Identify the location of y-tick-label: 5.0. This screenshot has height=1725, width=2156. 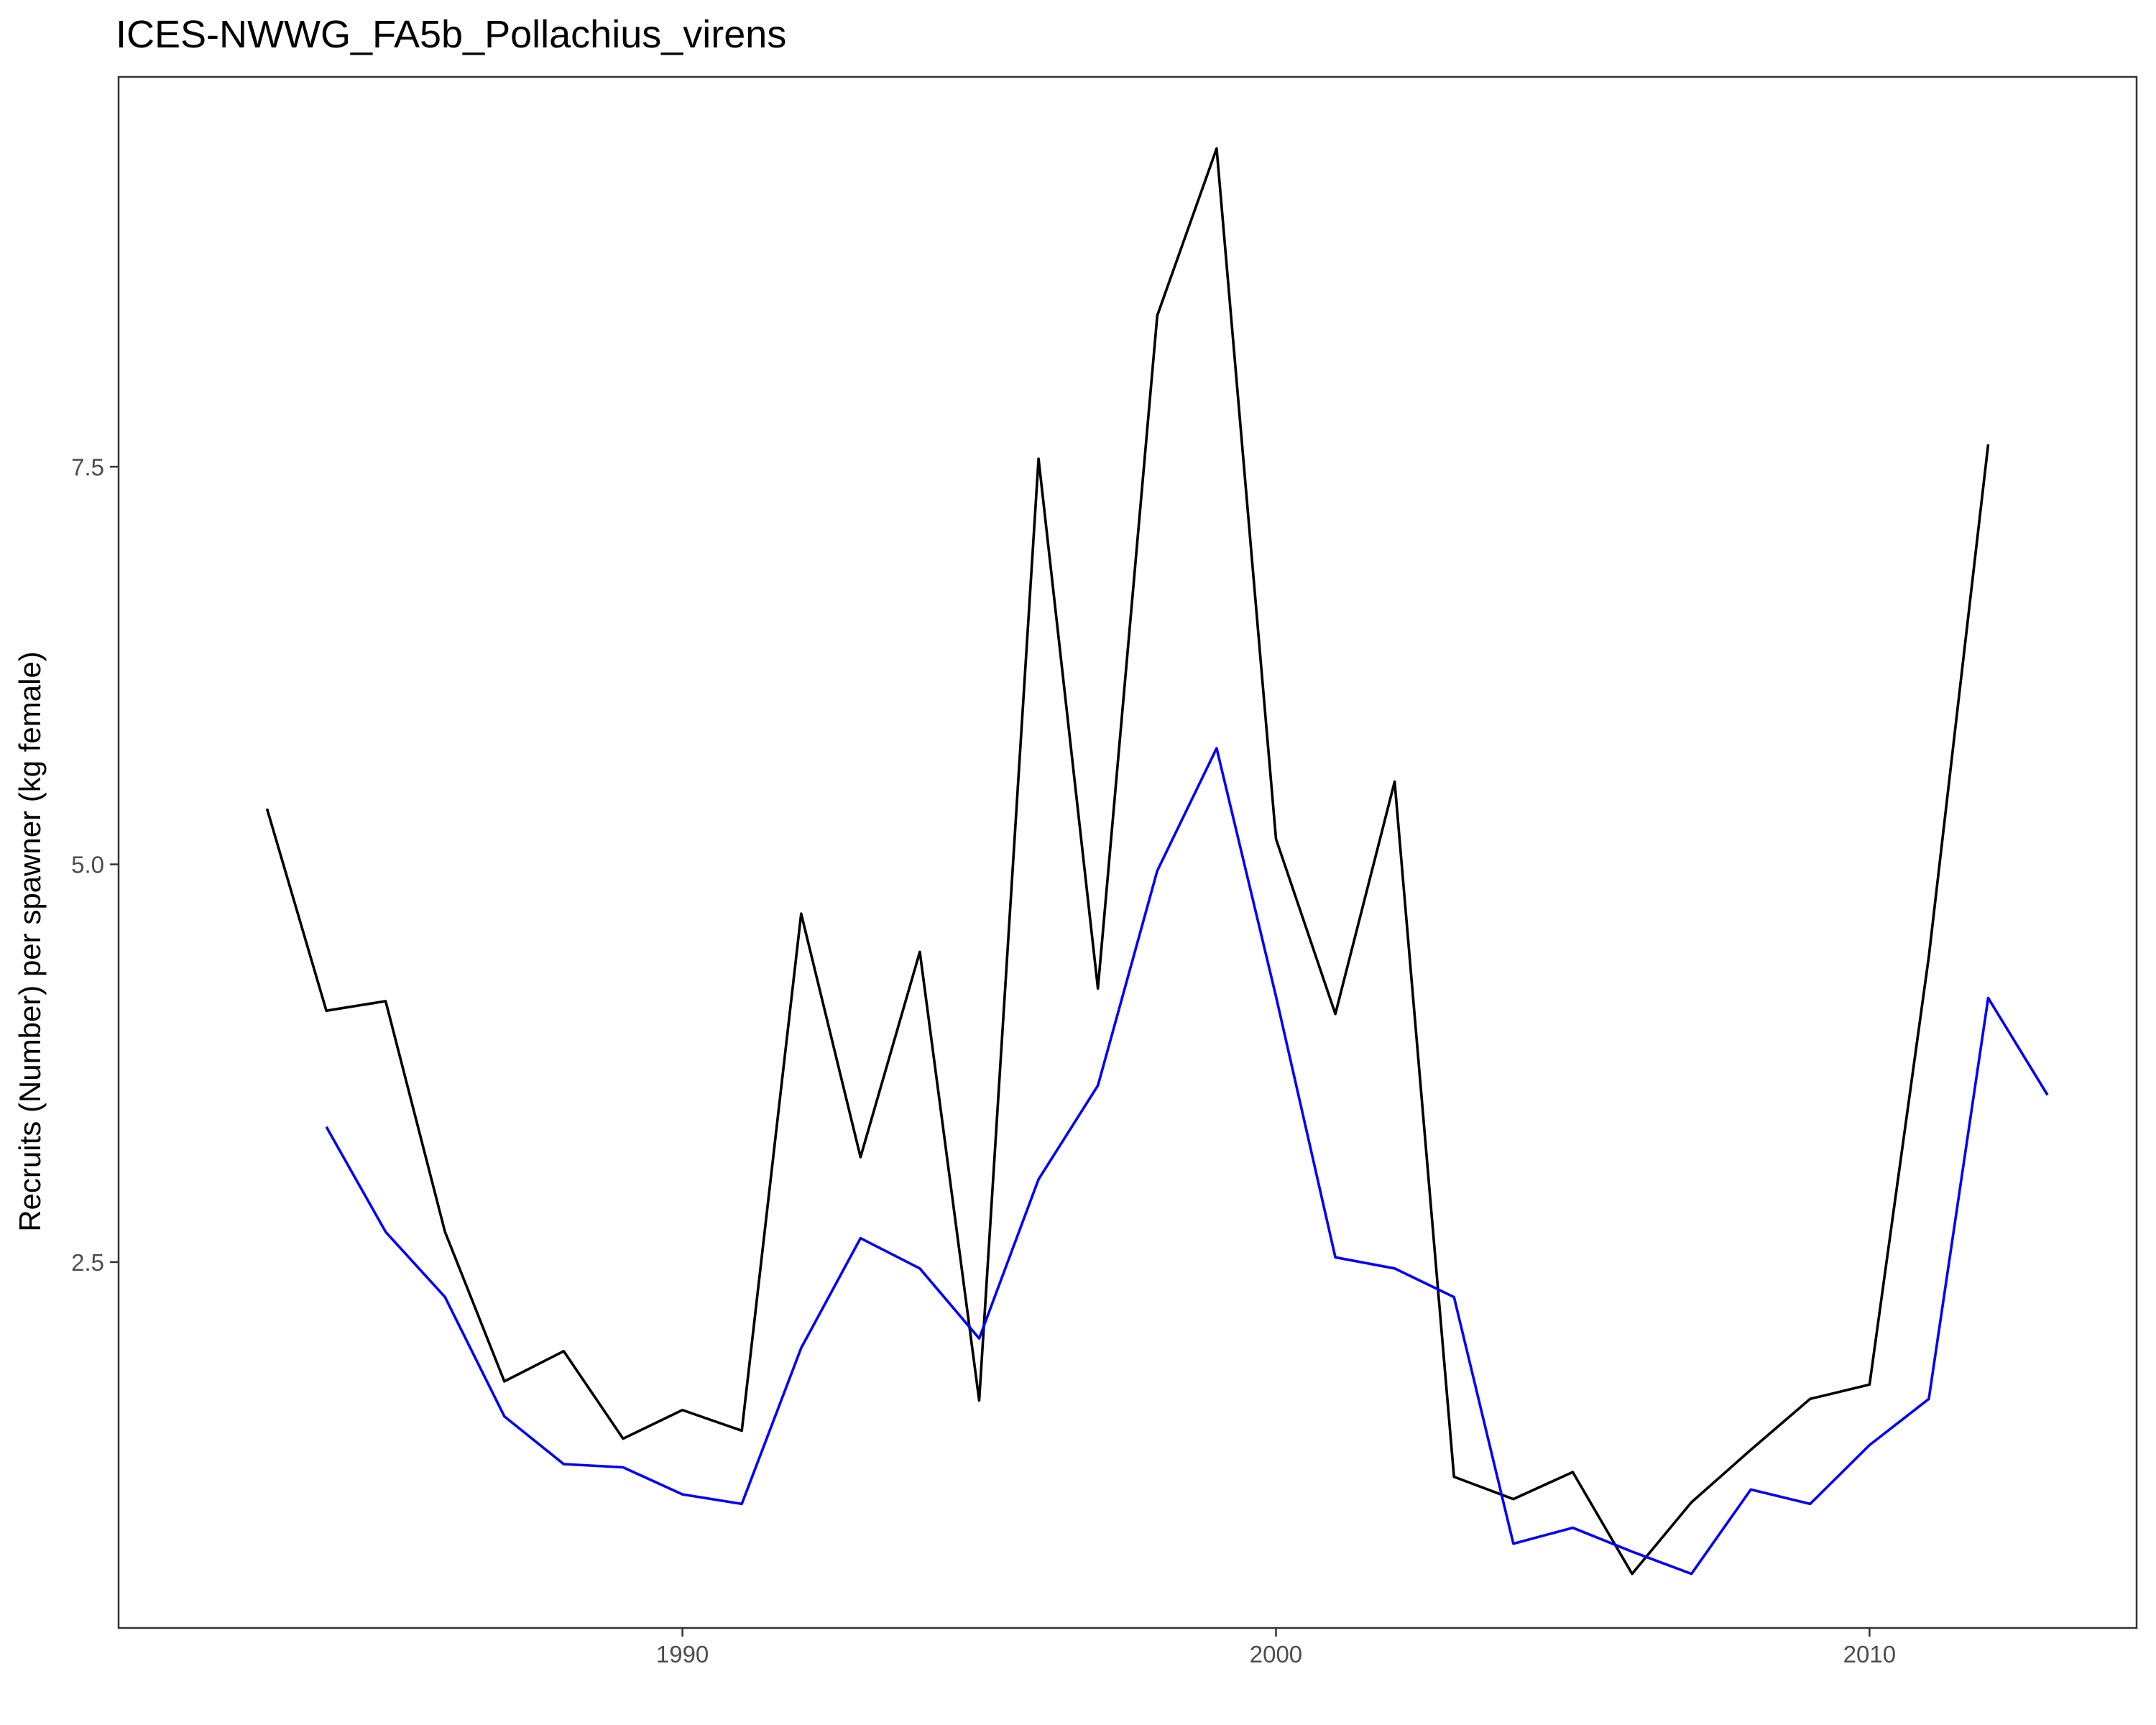
(87, 865).